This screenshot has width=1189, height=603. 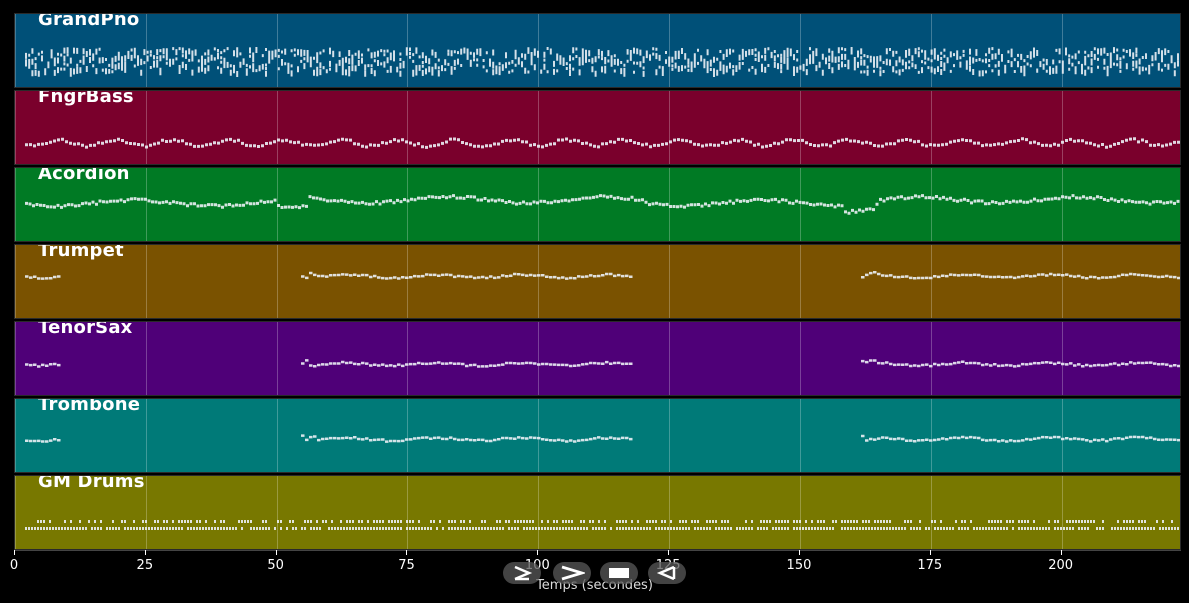 What do you see at coordinates (81, 252) in the screenshot?
I see `track-label: Trumpet` at bounding box center [81, 252].